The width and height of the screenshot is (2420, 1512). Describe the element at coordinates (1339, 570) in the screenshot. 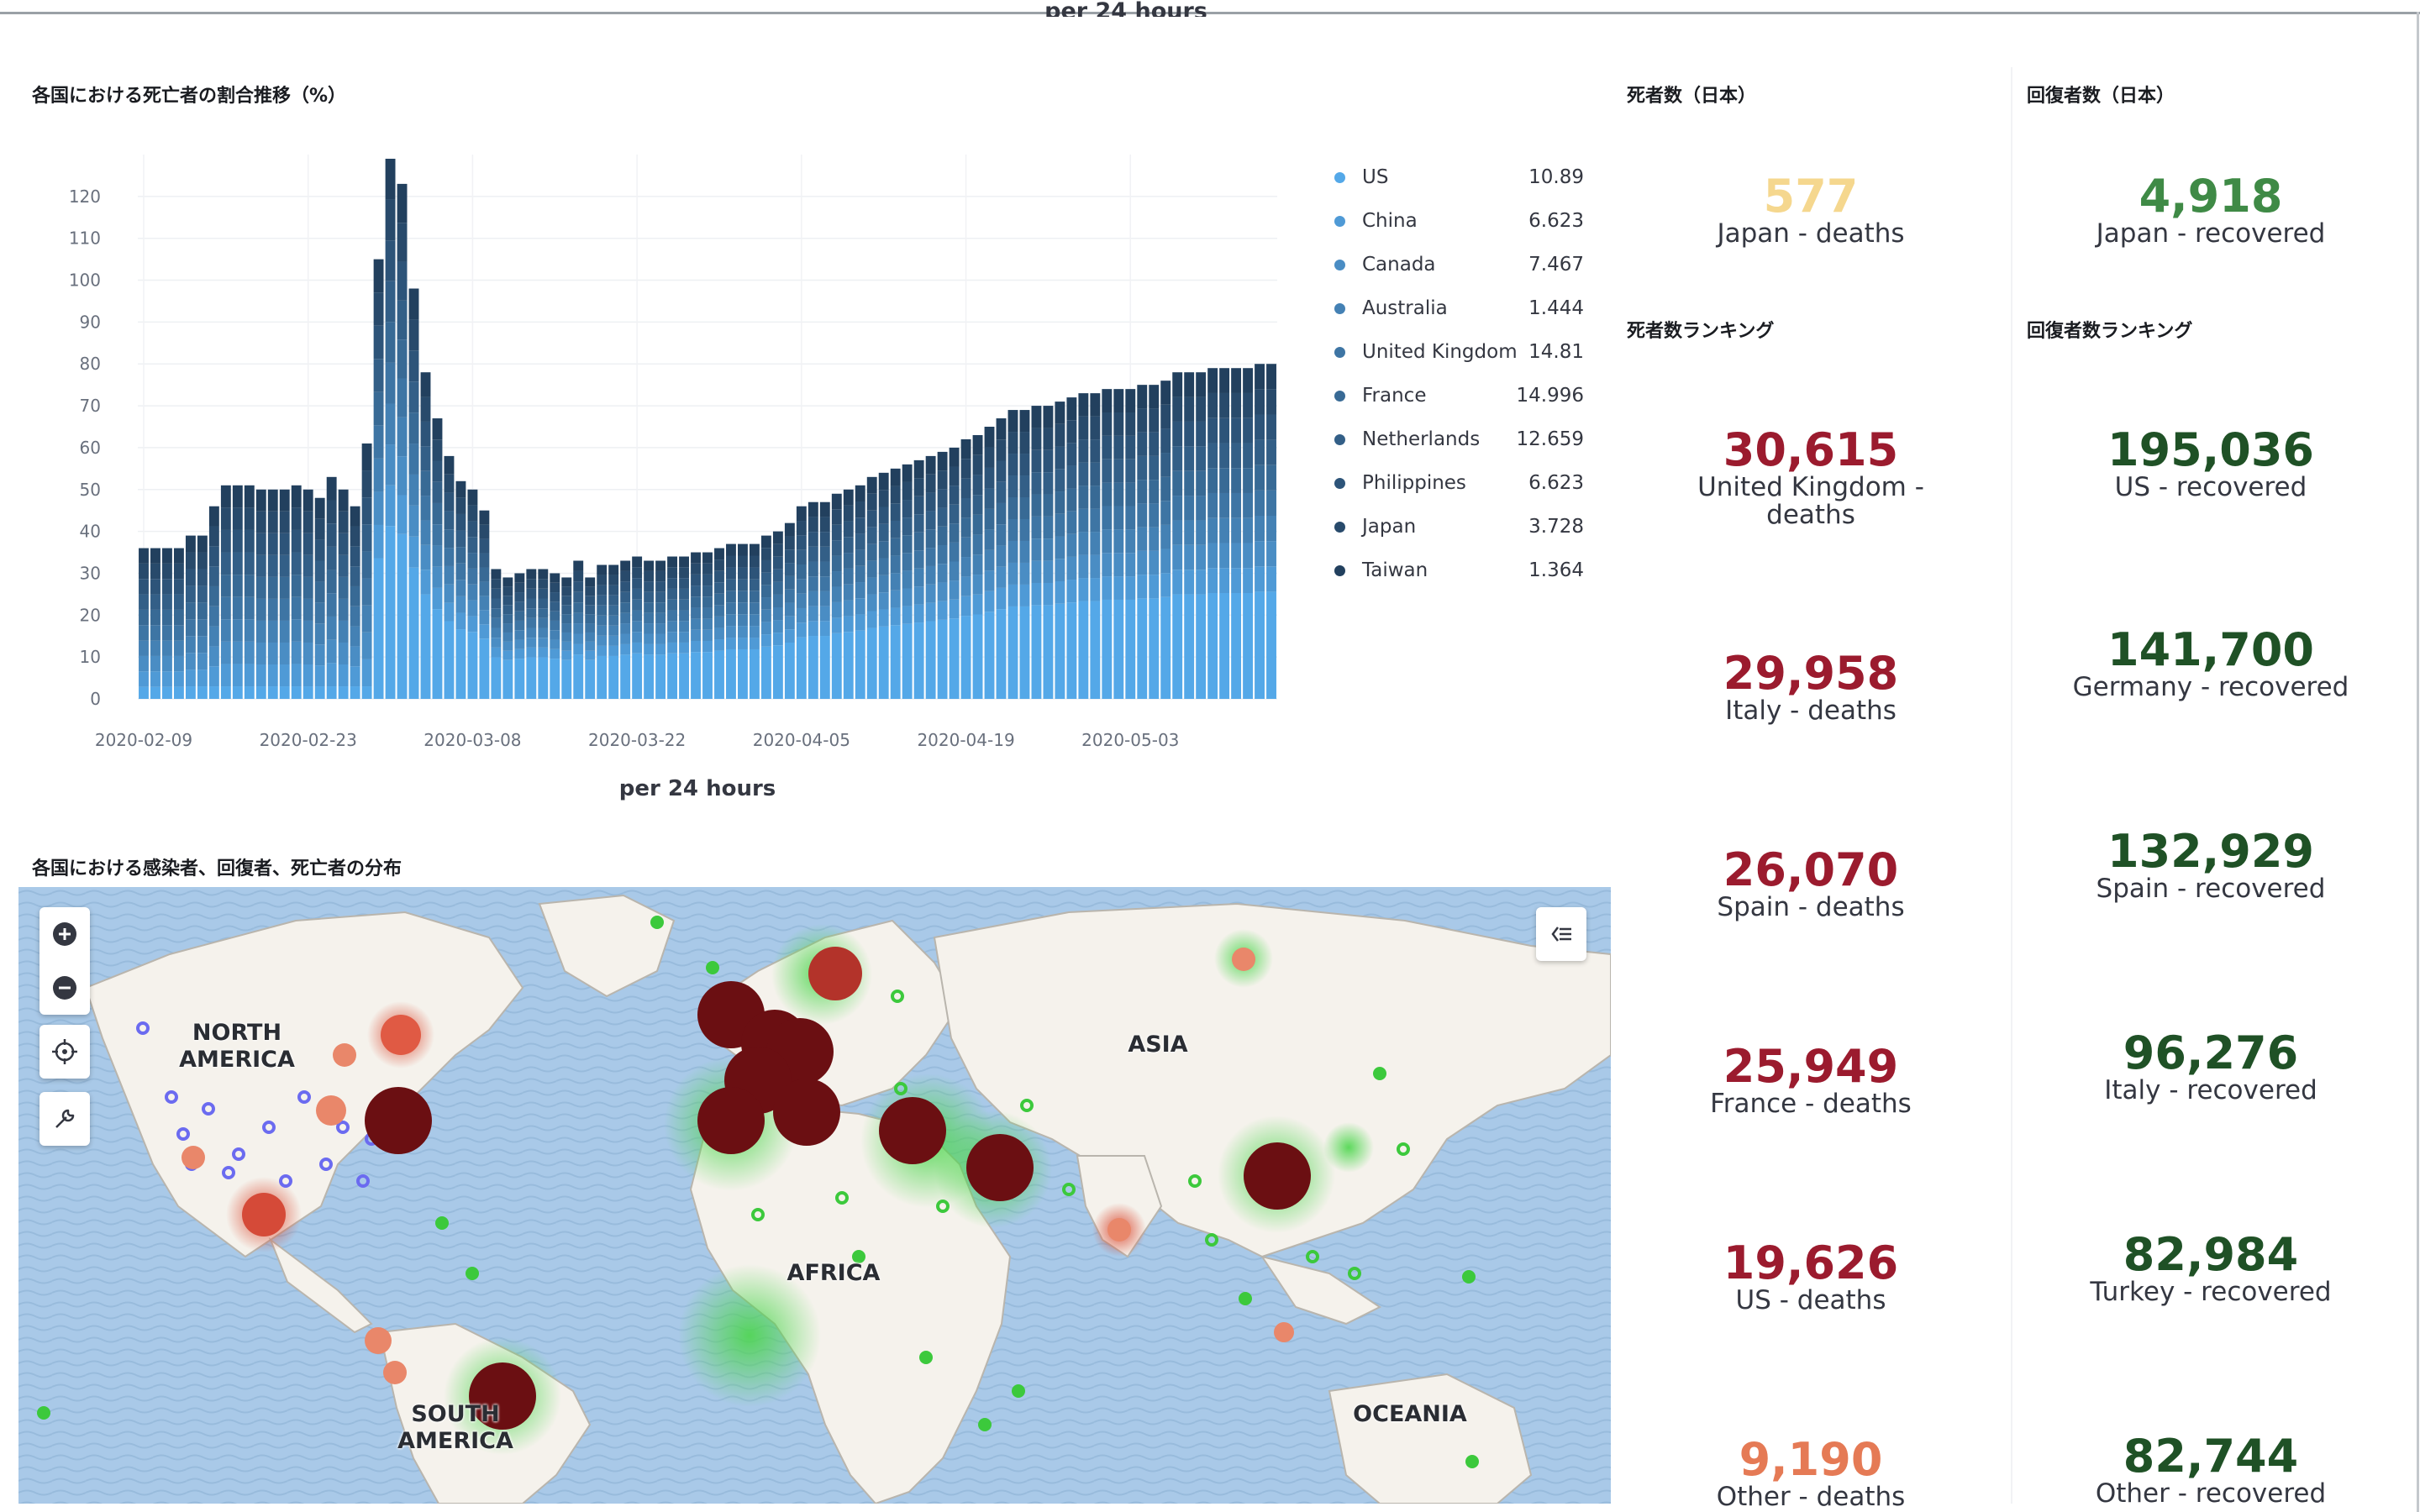

I see `legend-dot-icon` at that location.